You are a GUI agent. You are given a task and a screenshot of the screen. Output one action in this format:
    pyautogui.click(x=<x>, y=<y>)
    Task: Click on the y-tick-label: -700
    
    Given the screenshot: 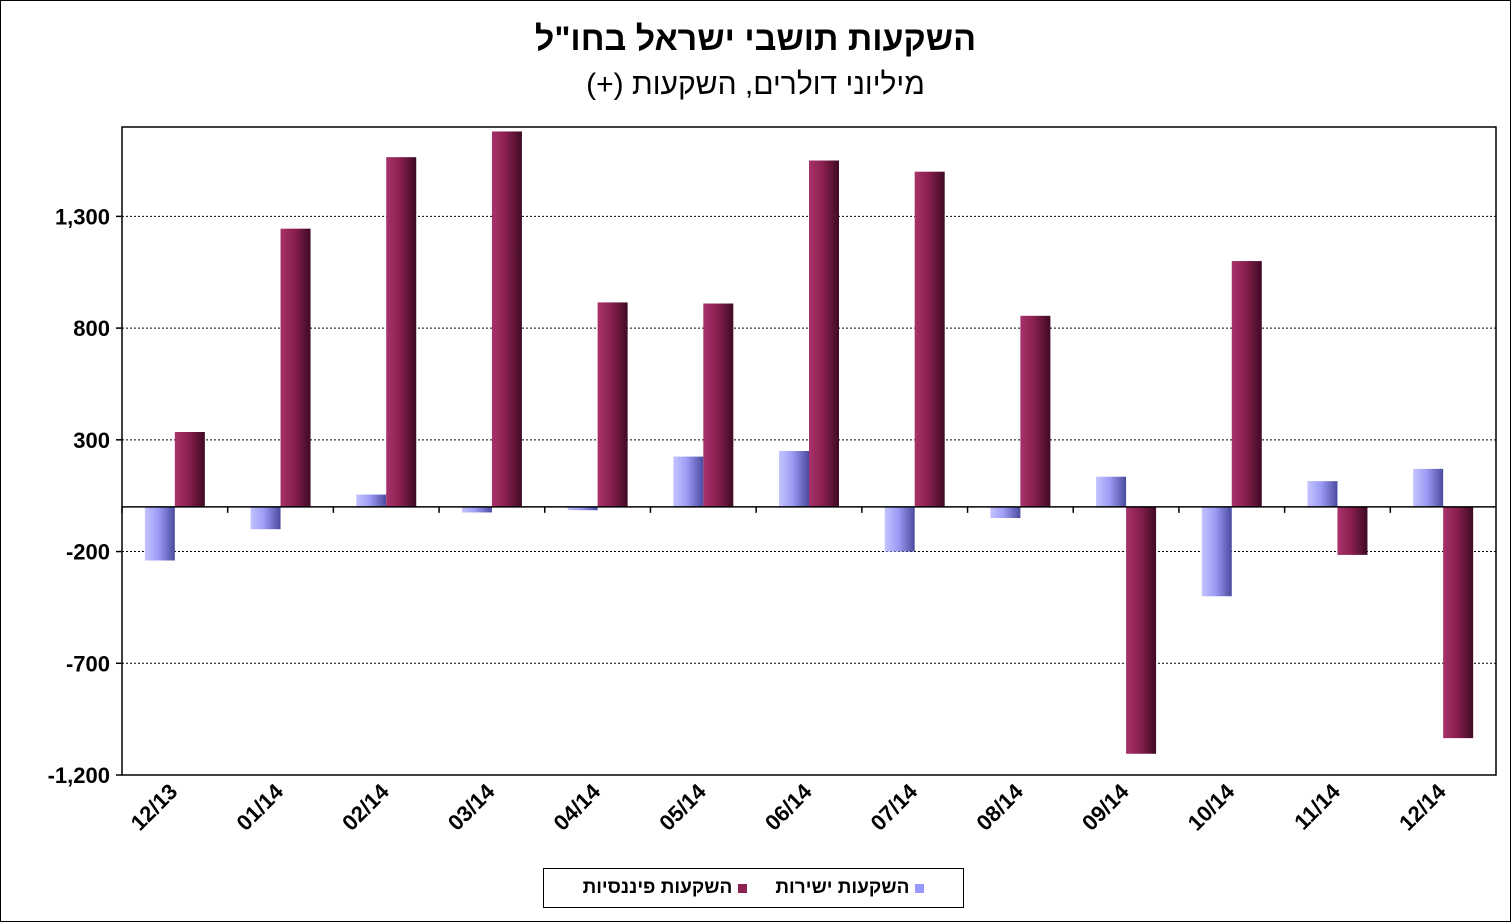 What is the action you would take?
    pyautogui.click(x=88, y=663)
    